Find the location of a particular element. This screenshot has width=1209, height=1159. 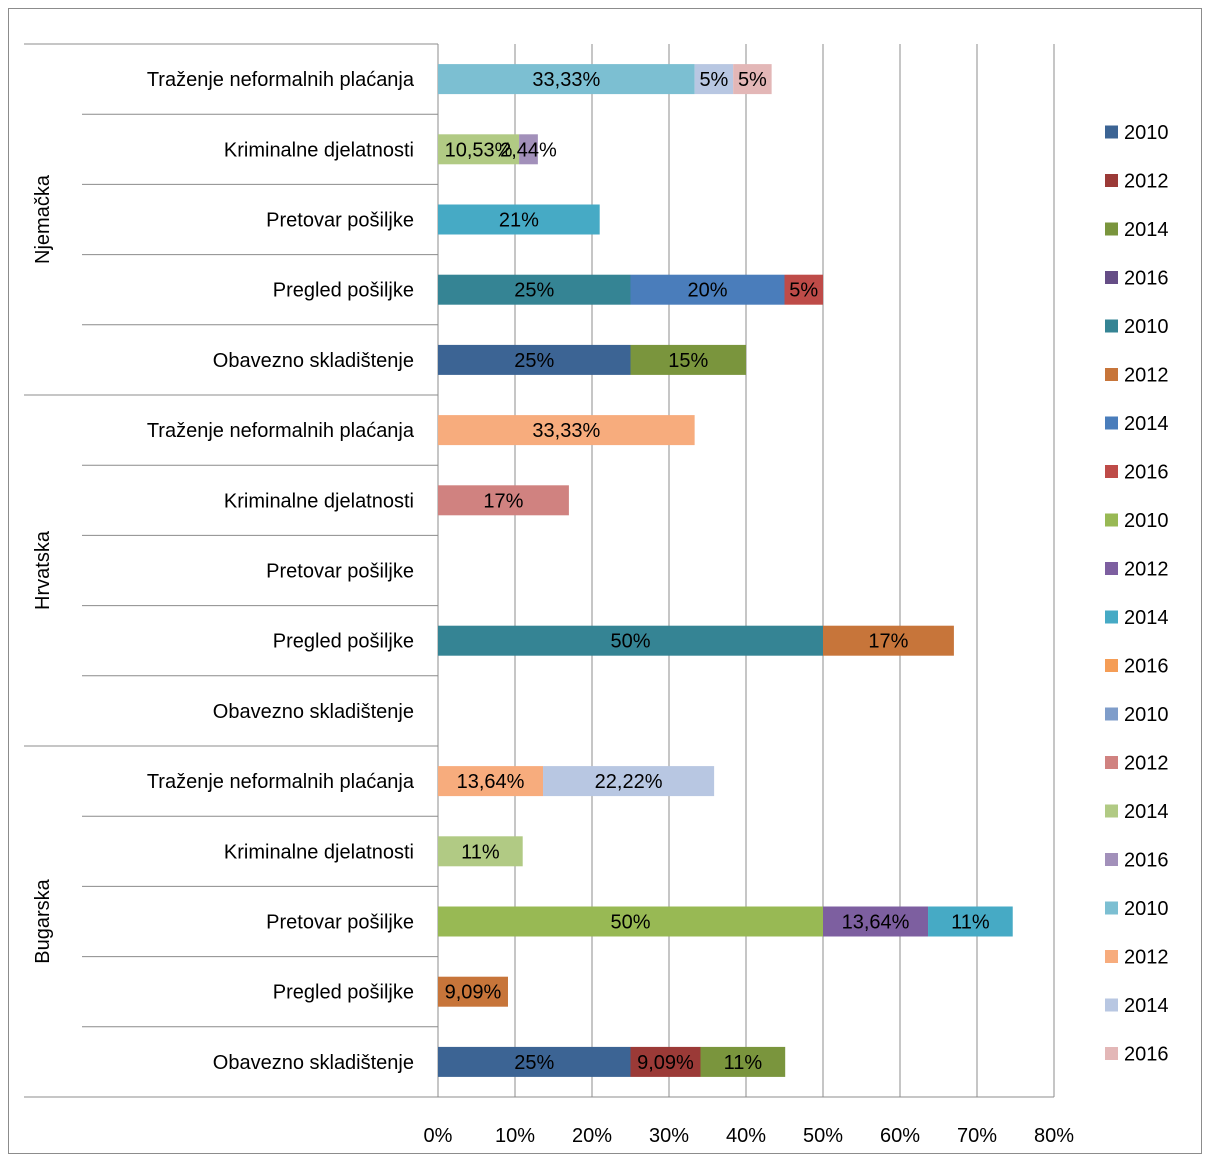

x-tick-label: 60% is located at coordinates (900, 1136).